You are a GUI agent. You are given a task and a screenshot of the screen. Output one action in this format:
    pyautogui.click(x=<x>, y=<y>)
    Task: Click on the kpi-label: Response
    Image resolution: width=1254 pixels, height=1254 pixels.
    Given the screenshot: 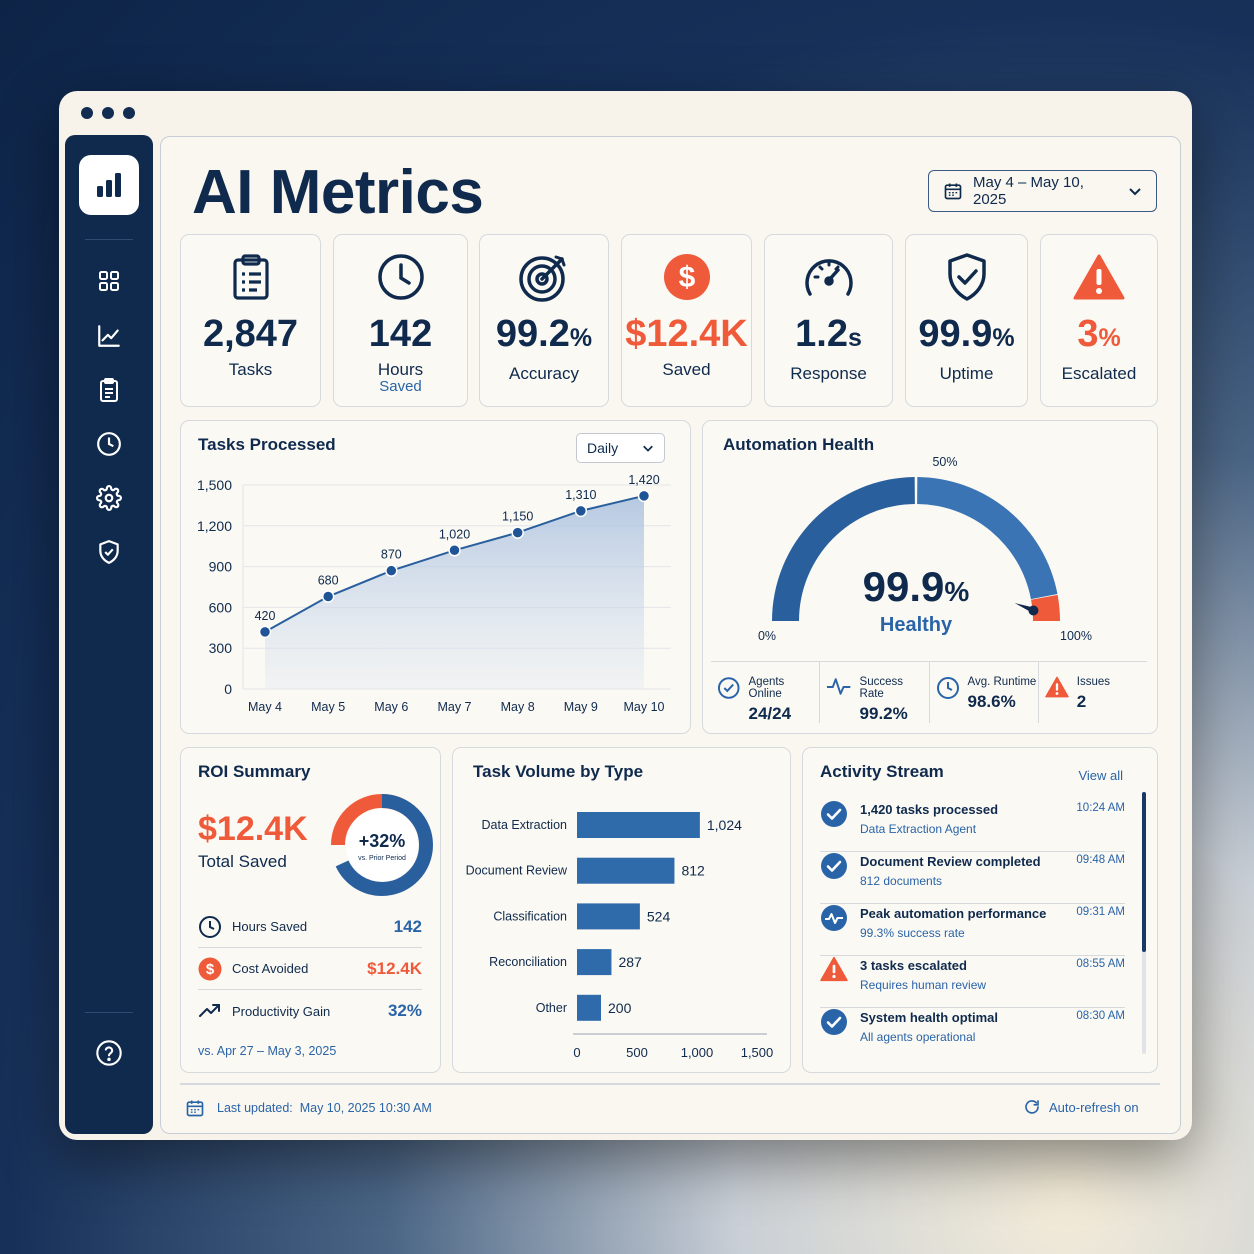 What is the action you would take?
    pyautogui.click(x=828, y=373)
    